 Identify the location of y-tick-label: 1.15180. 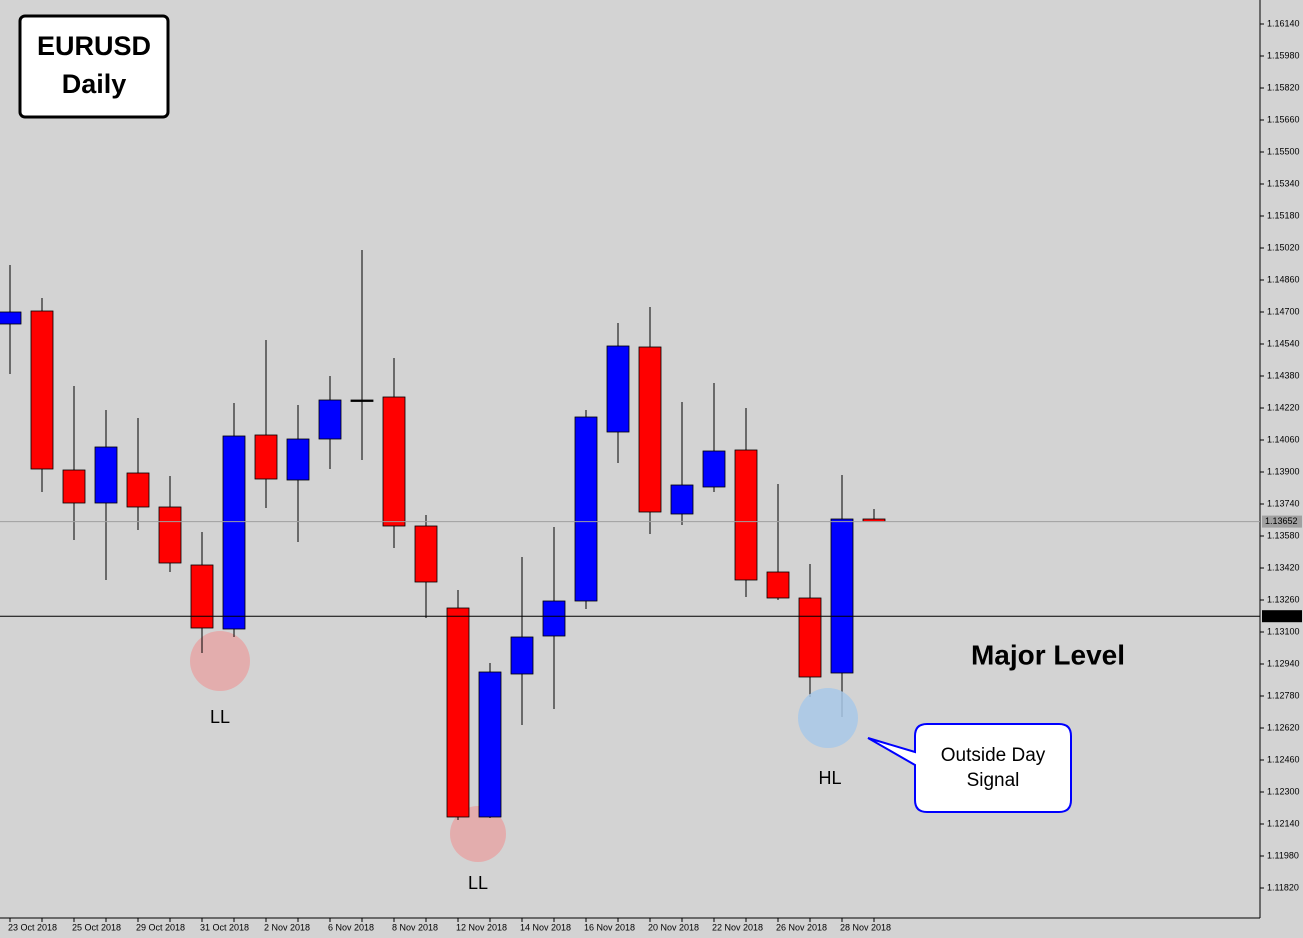
(1283, 215).